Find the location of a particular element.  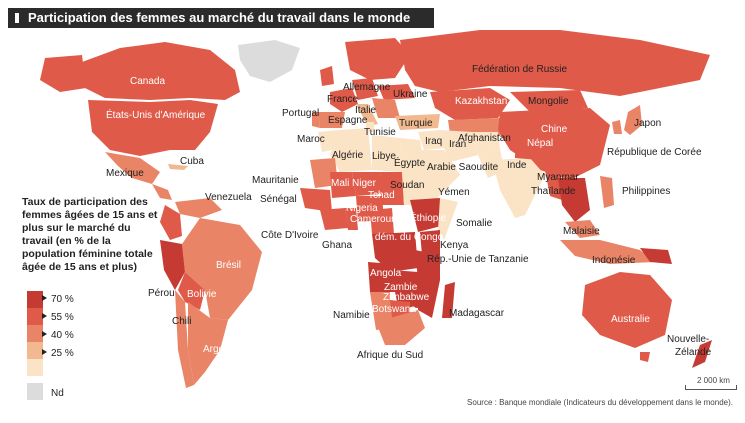

label-mongolie: Mongolie is located at coordinates (548, 101).